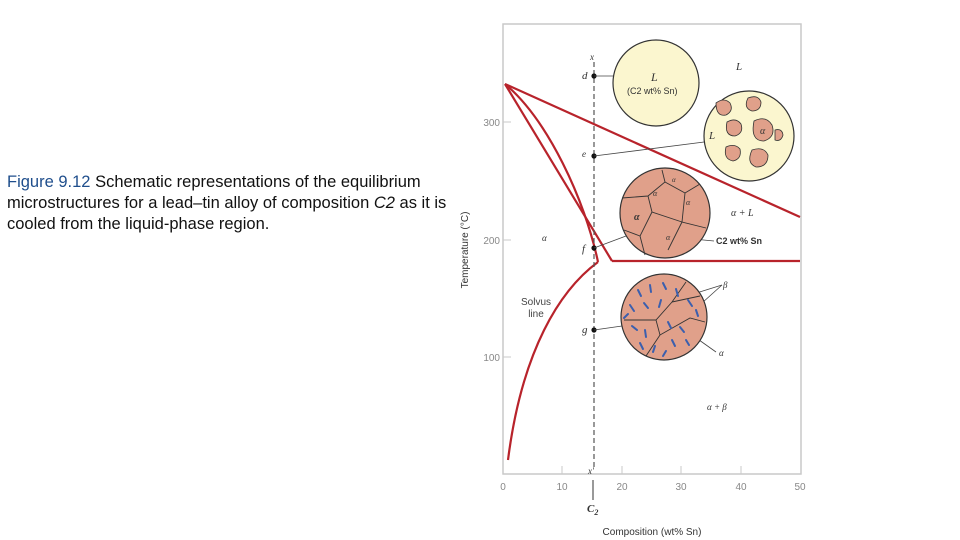 Image resolution: width=960 pixels, height=540 pixels. Describe the element at coordinates (585, 330) in the screenshot. I see `label-g: g` at that location.